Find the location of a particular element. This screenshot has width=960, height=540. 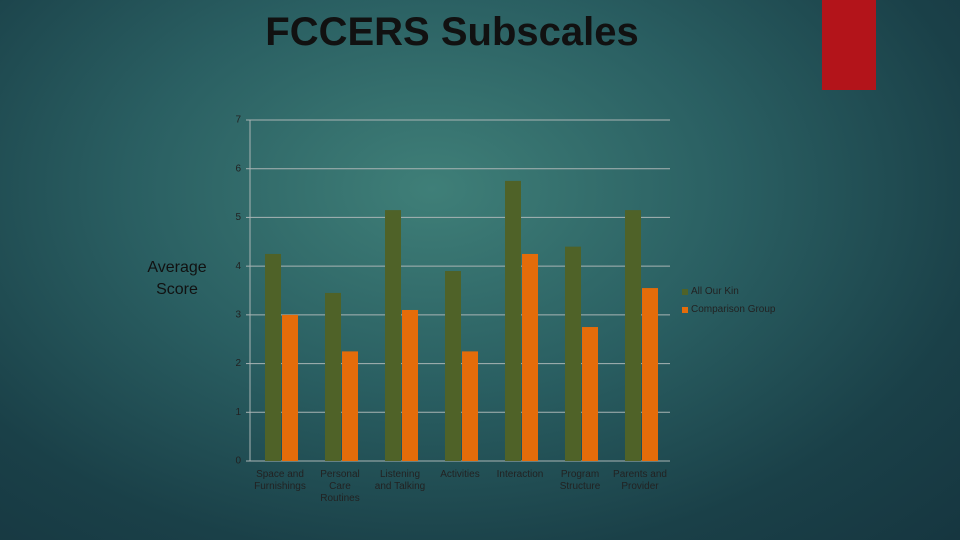

legend-label: Comparison Group is located at coordinates (733, 309).